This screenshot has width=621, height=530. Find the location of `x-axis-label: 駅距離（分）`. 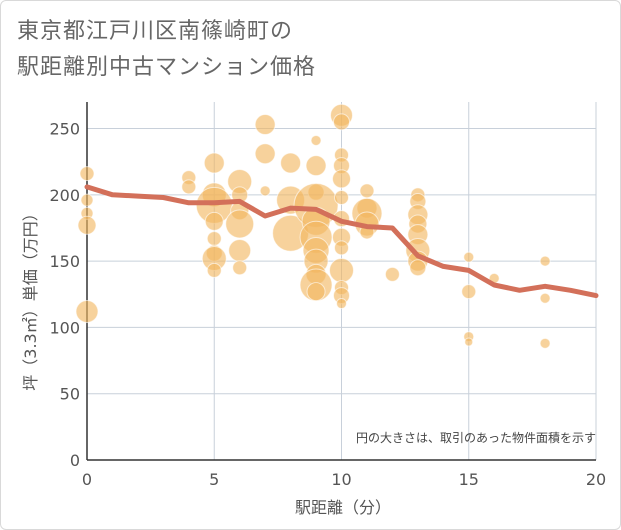

x-axis-label: 駅距離（分） is located at coordinates (343, 507).